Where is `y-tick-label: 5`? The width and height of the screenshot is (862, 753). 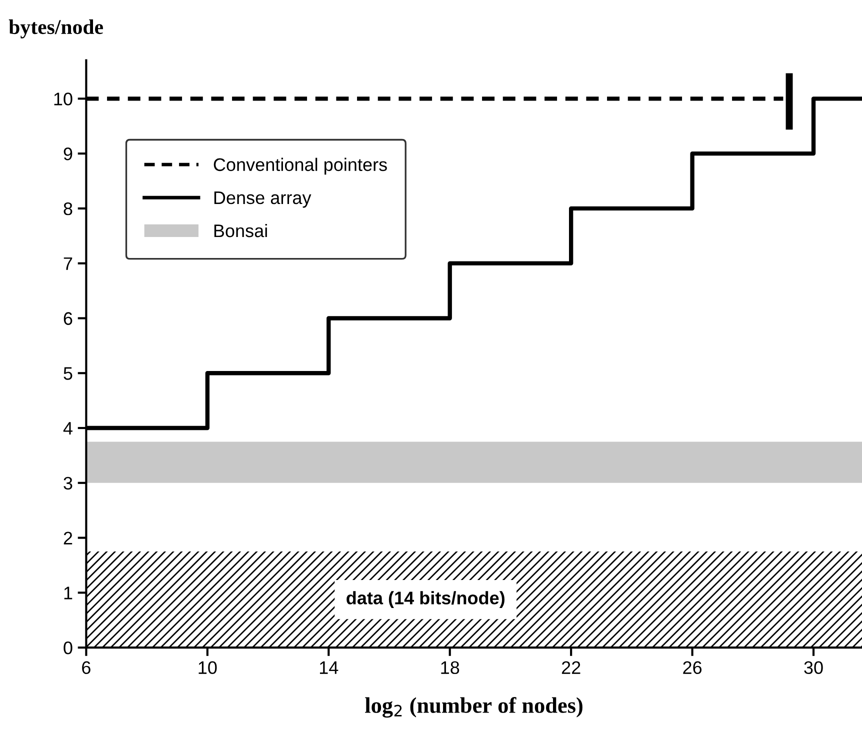 y-tick-label: 5 is located at coordinates (68, 373).